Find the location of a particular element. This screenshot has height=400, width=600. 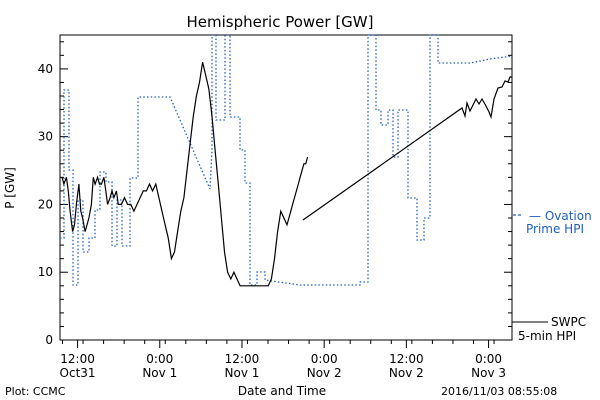

y-tick-label: 0 is located at coordinates (49, 340).